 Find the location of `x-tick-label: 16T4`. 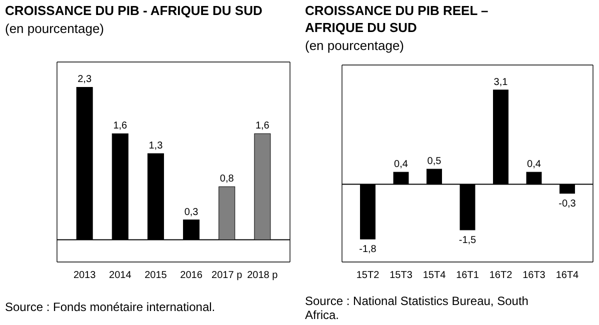

x-tick-label: 16T4 is located at coordinates (568, 275).